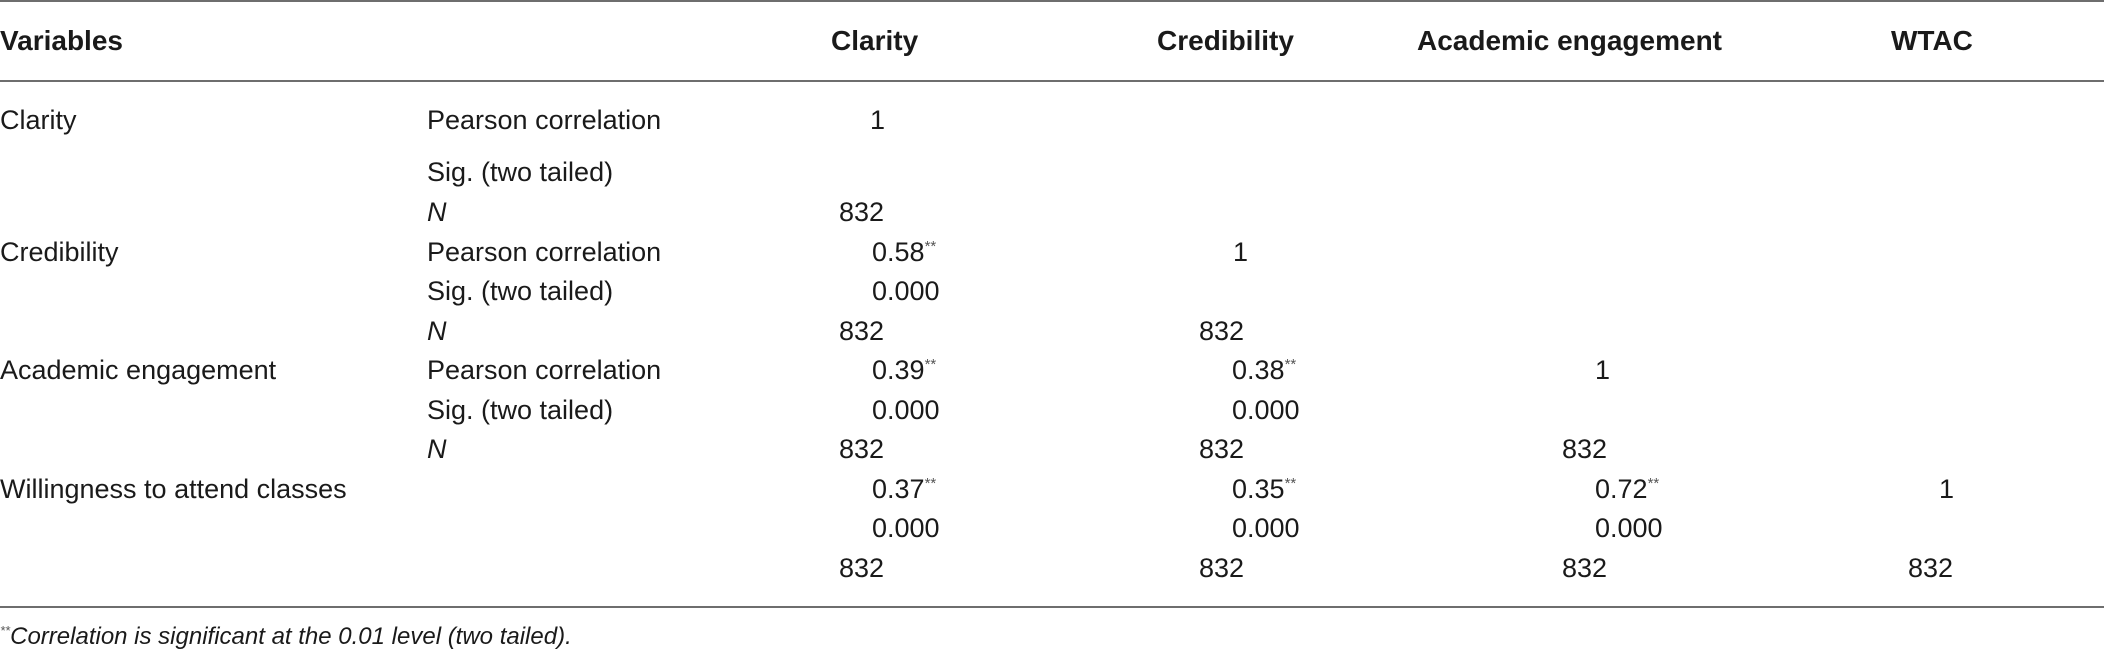 This screenshot has height=655, width=2104. What do you see at coordinates (1931, 568) in the screenshot?
I see `cell-willingness-wtac-n: 832` at bounding box center [1931, 568].